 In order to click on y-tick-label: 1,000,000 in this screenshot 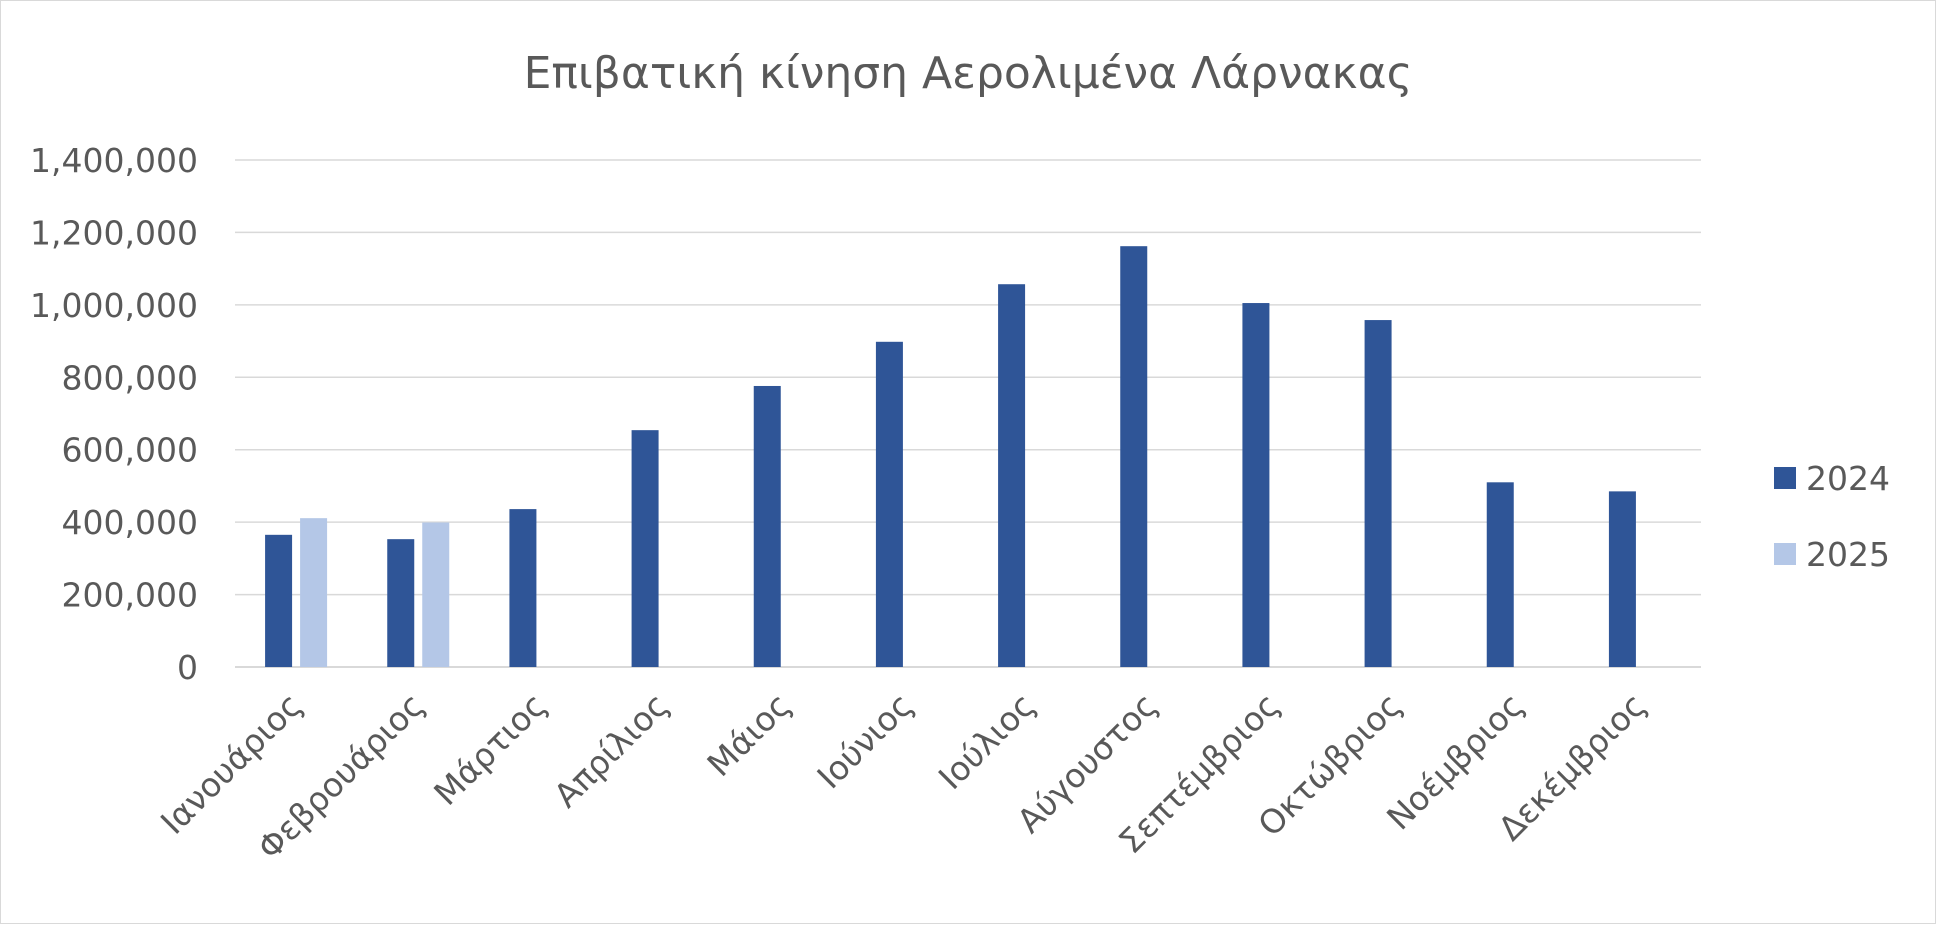, I will do `click(114, 305)`.